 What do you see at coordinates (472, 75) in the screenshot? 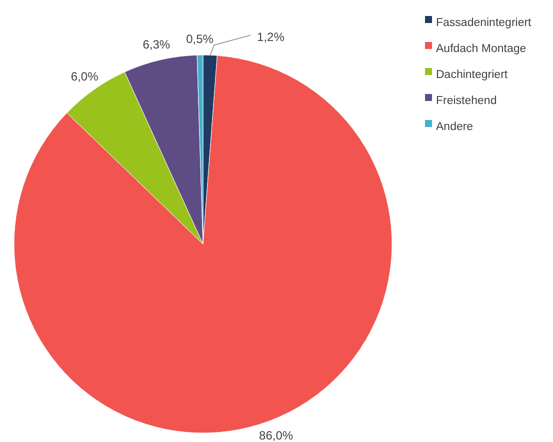
I see `legend-label: Dachintegriert` at bounding box center [472, 75].